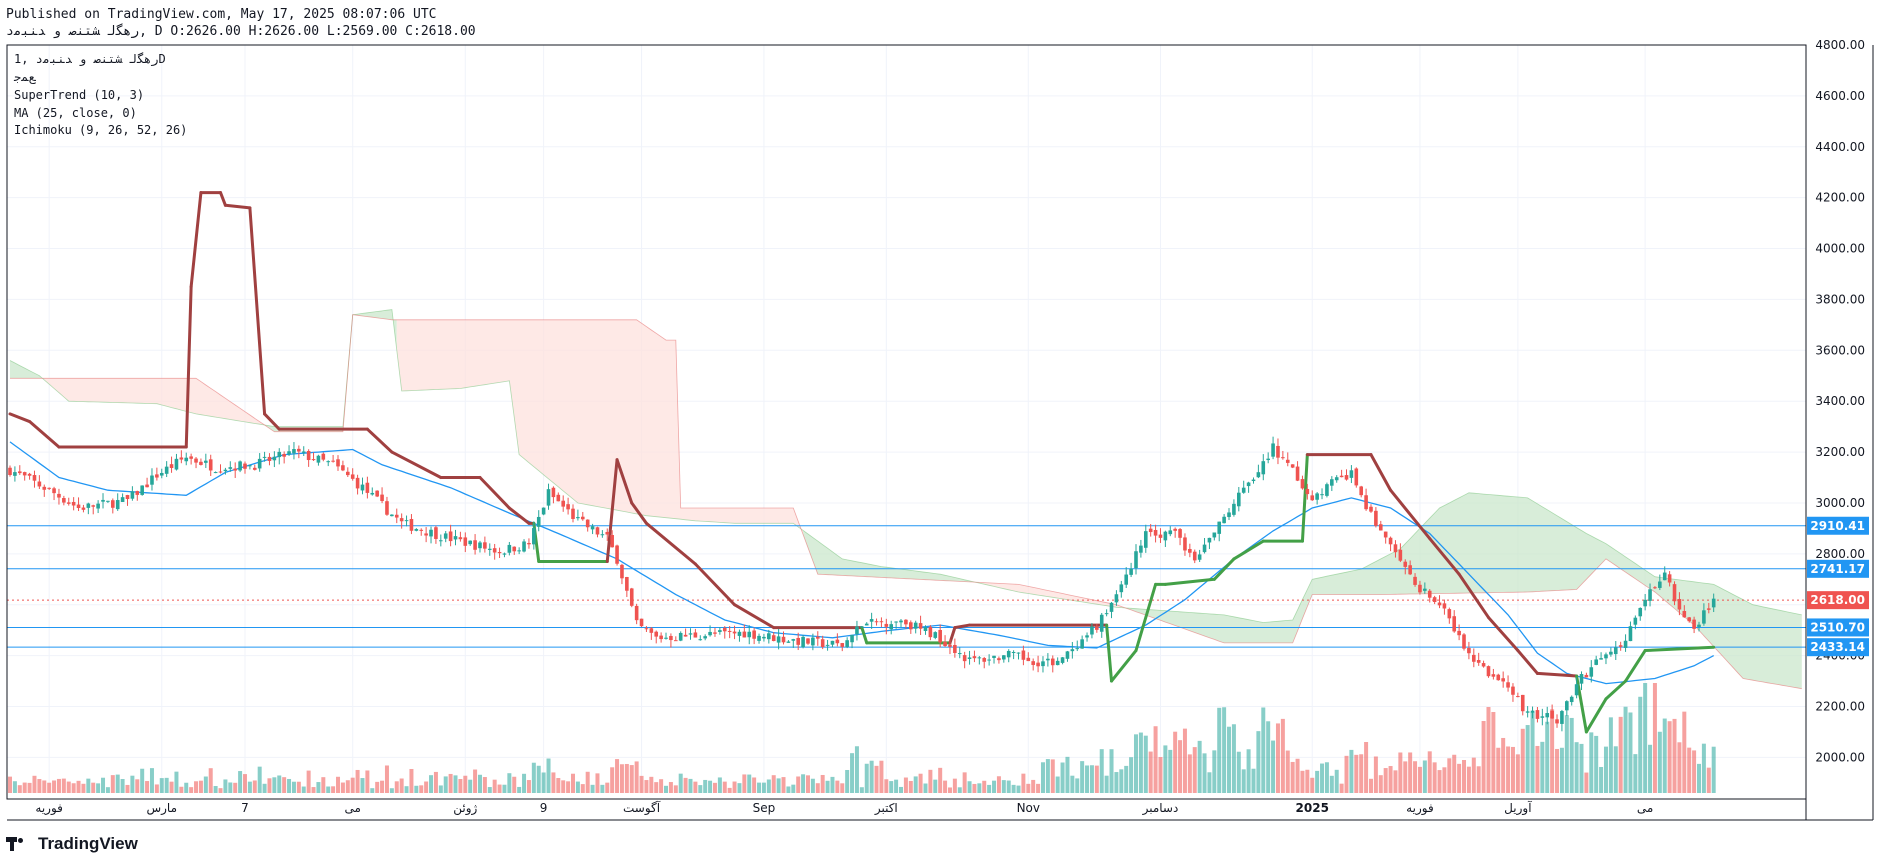  I want to click on brand-name: TradingView, so click(88, 843).